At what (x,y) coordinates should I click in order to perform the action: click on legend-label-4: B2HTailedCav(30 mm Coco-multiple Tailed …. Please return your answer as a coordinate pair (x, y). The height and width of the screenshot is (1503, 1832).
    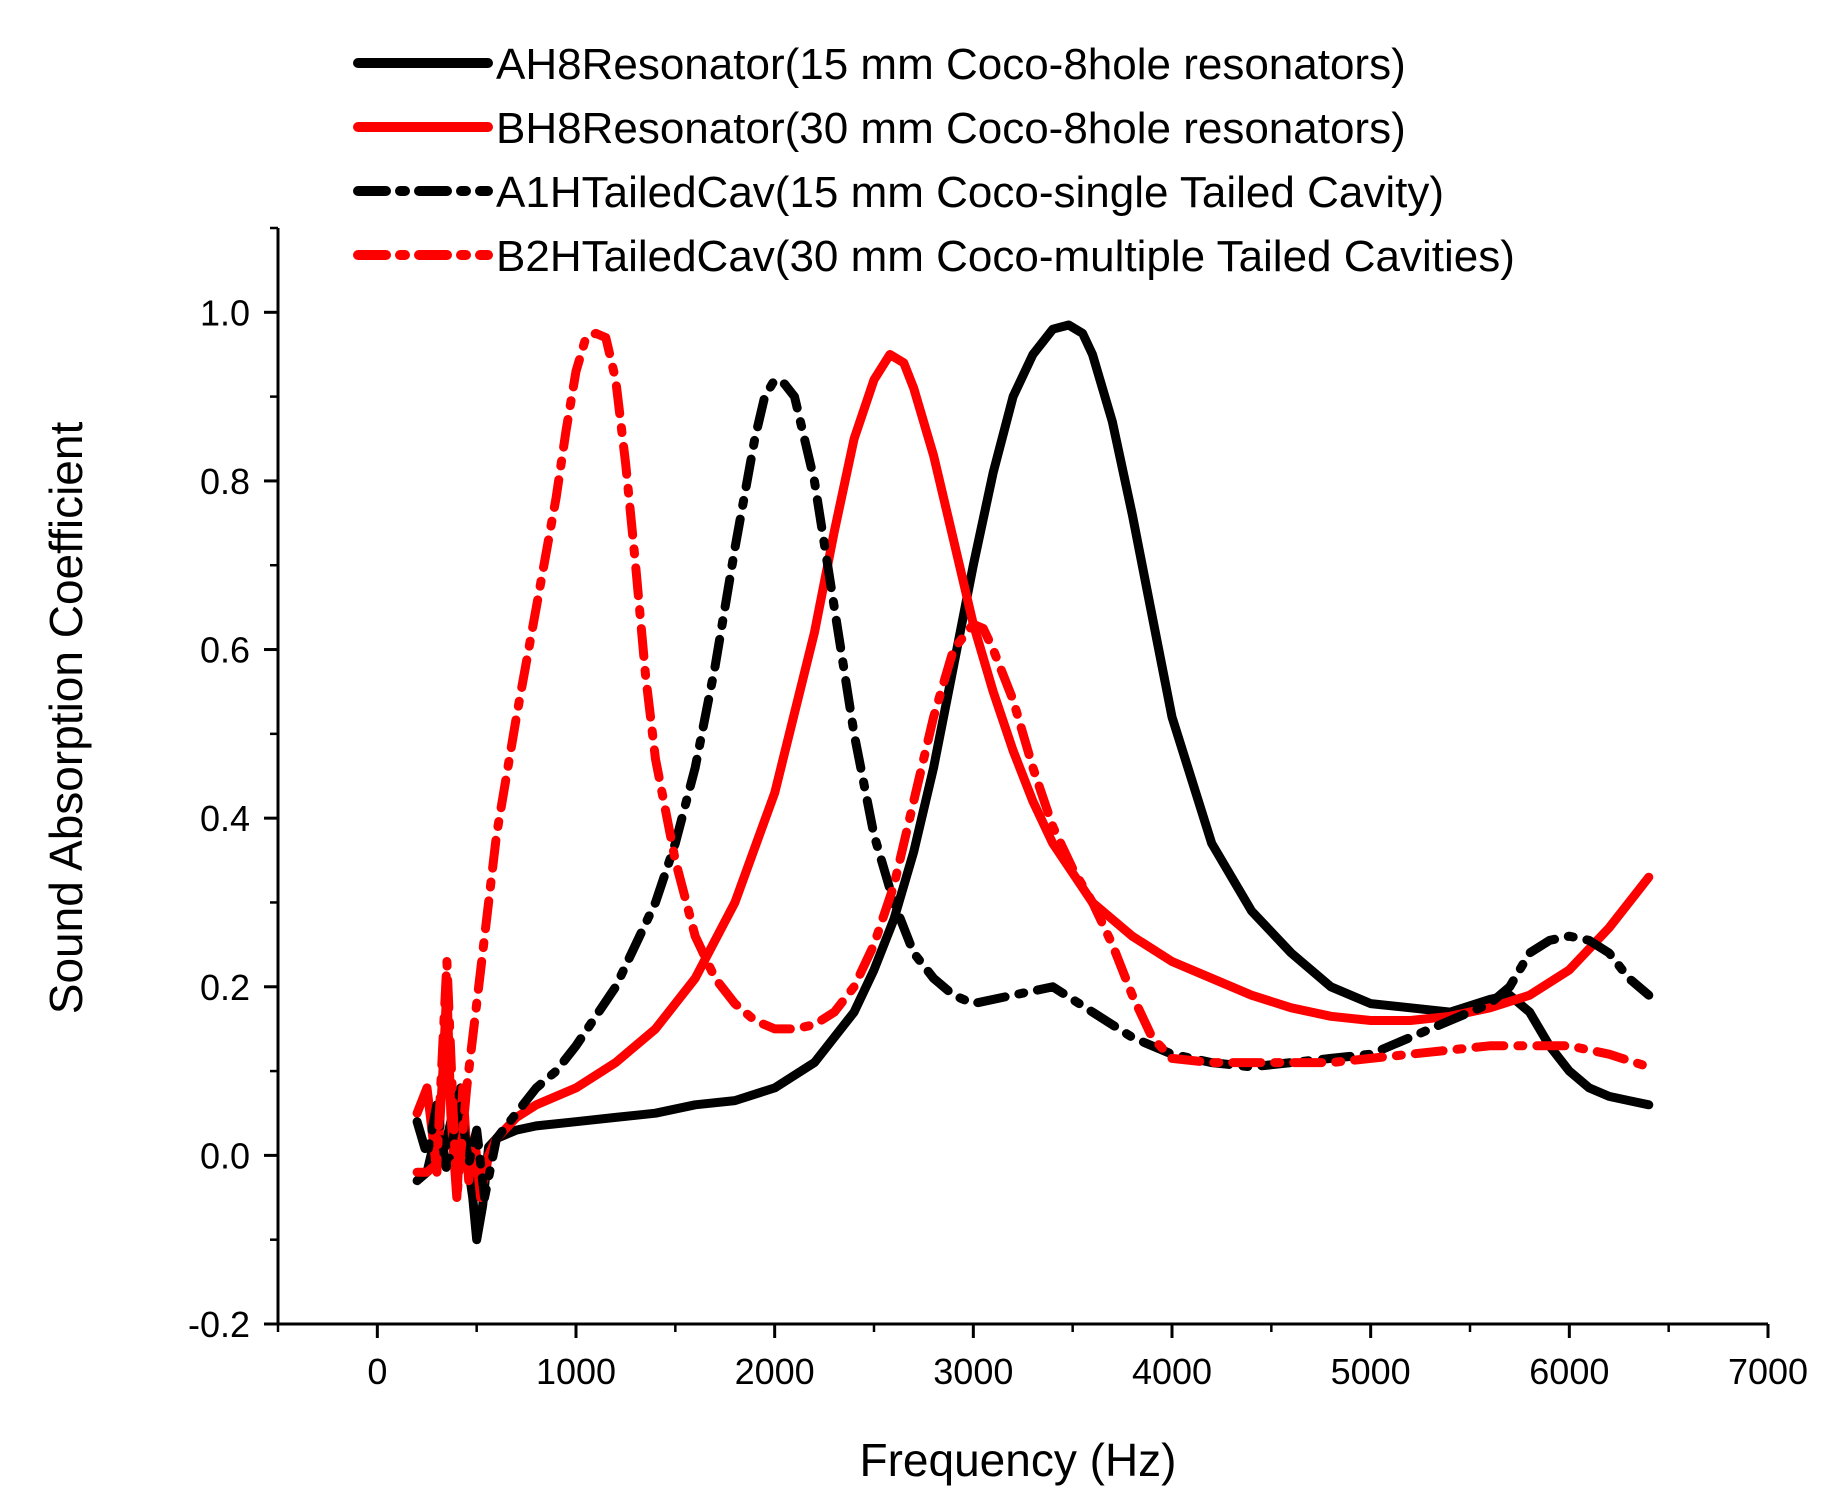
    Looking at the image, I should click on (1005, 256).